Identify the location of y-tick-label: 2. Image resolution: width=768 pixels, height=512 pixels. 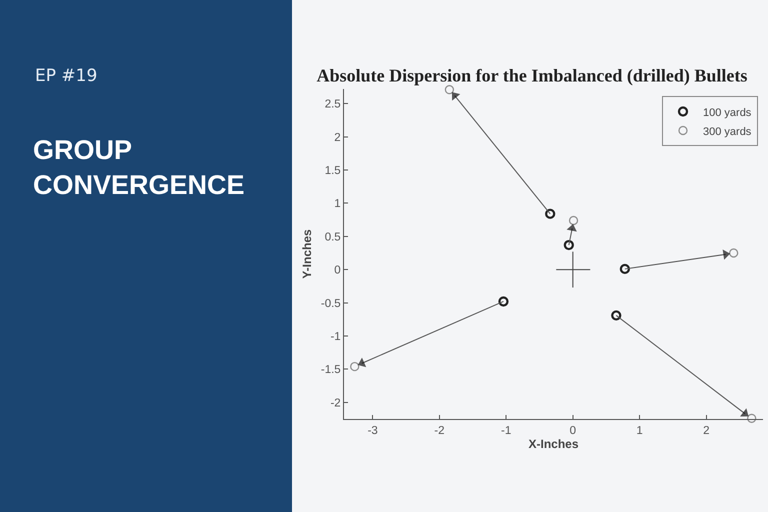
(337, 138).